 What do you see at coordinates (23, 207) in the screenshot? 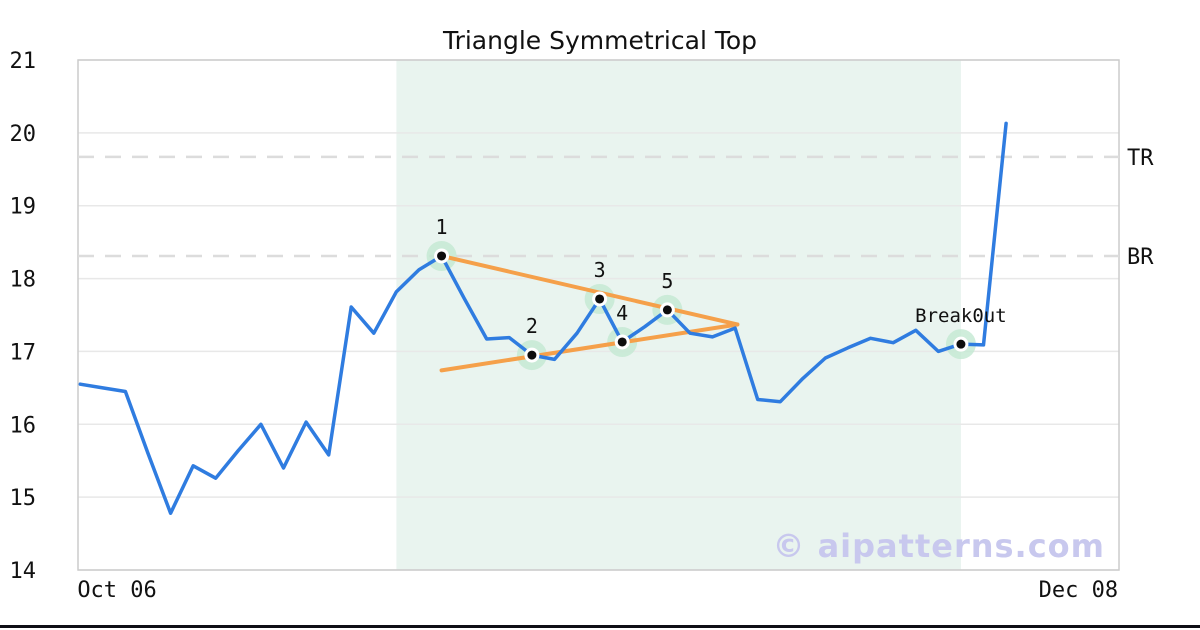
I see `y-axis-tick-label: 19` at bounding box center [23, 207].